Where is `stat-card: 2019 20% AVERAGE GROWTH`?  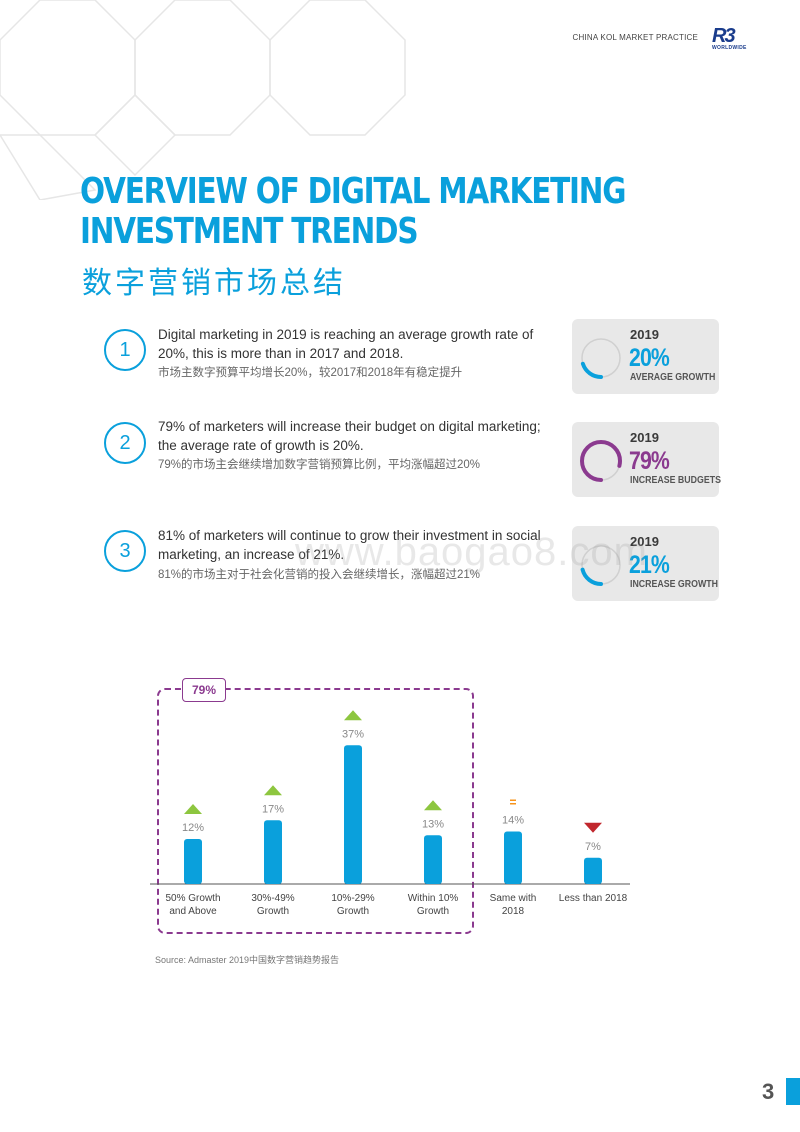
stat-card: 2019 20% AVERAGE GROWTH is located at coordinates (645, 356).